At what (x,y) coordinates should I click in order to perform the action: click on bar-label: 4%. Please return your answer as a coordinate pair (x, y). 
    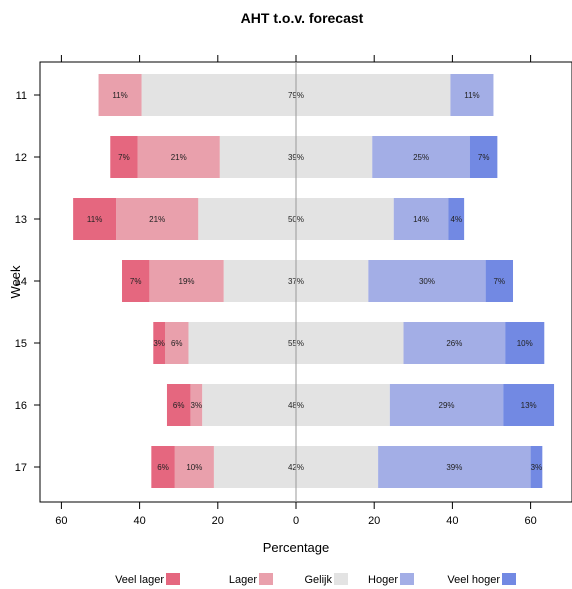
    Looking at the image, I should click on (457, 219).